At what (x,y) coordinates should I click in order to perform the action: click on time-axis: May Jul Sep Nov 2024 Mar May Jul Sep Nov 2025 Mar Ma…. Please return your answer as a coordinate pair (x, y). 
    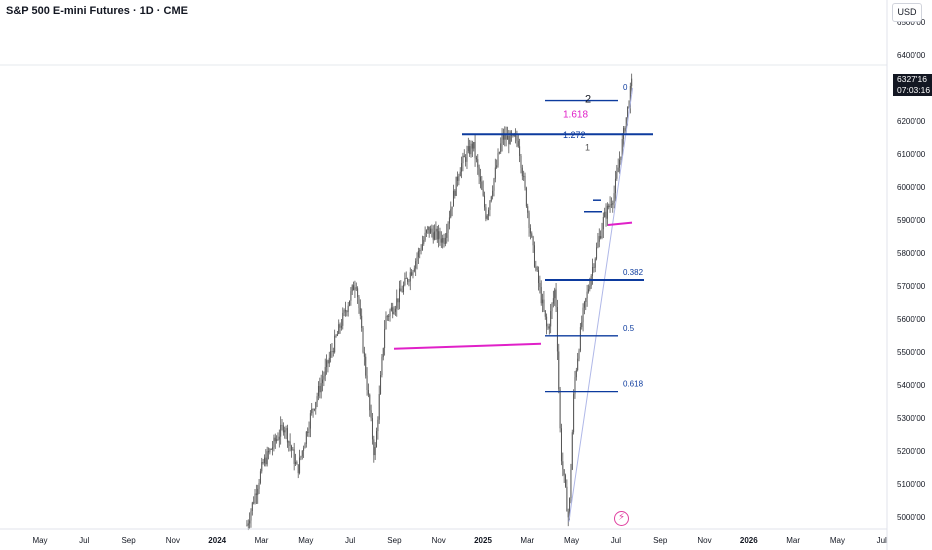
    Looking at the image, I should click on (443, 536).